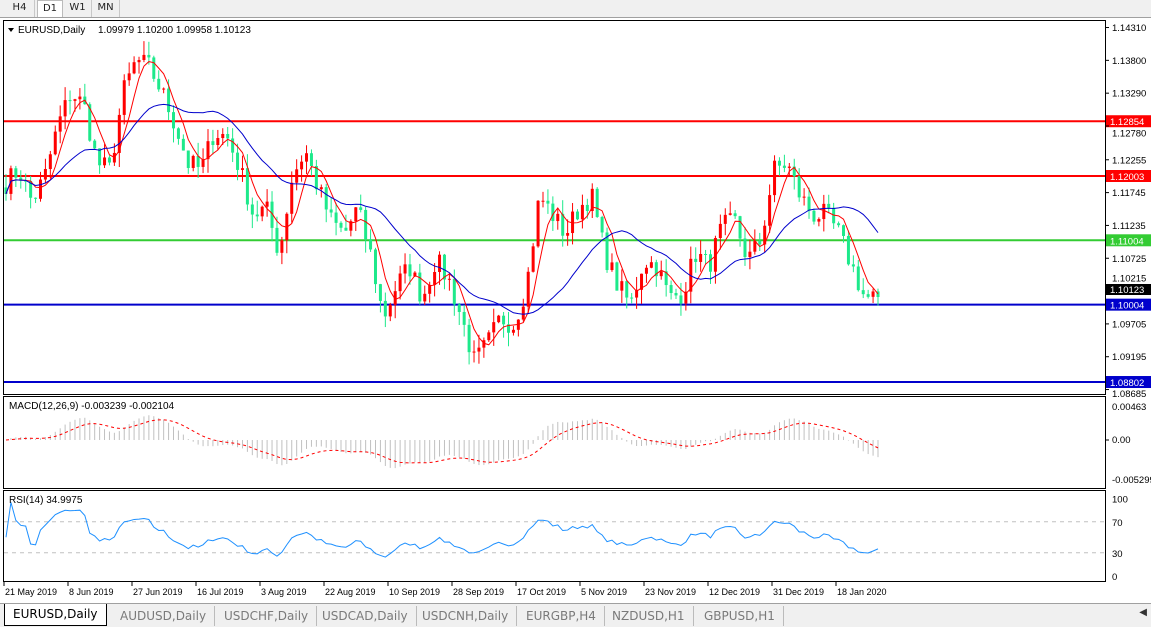 This screenshot has height=627, width=1151. I want to click on horizontal-line-price: 1.11004, so click(1127, 241).